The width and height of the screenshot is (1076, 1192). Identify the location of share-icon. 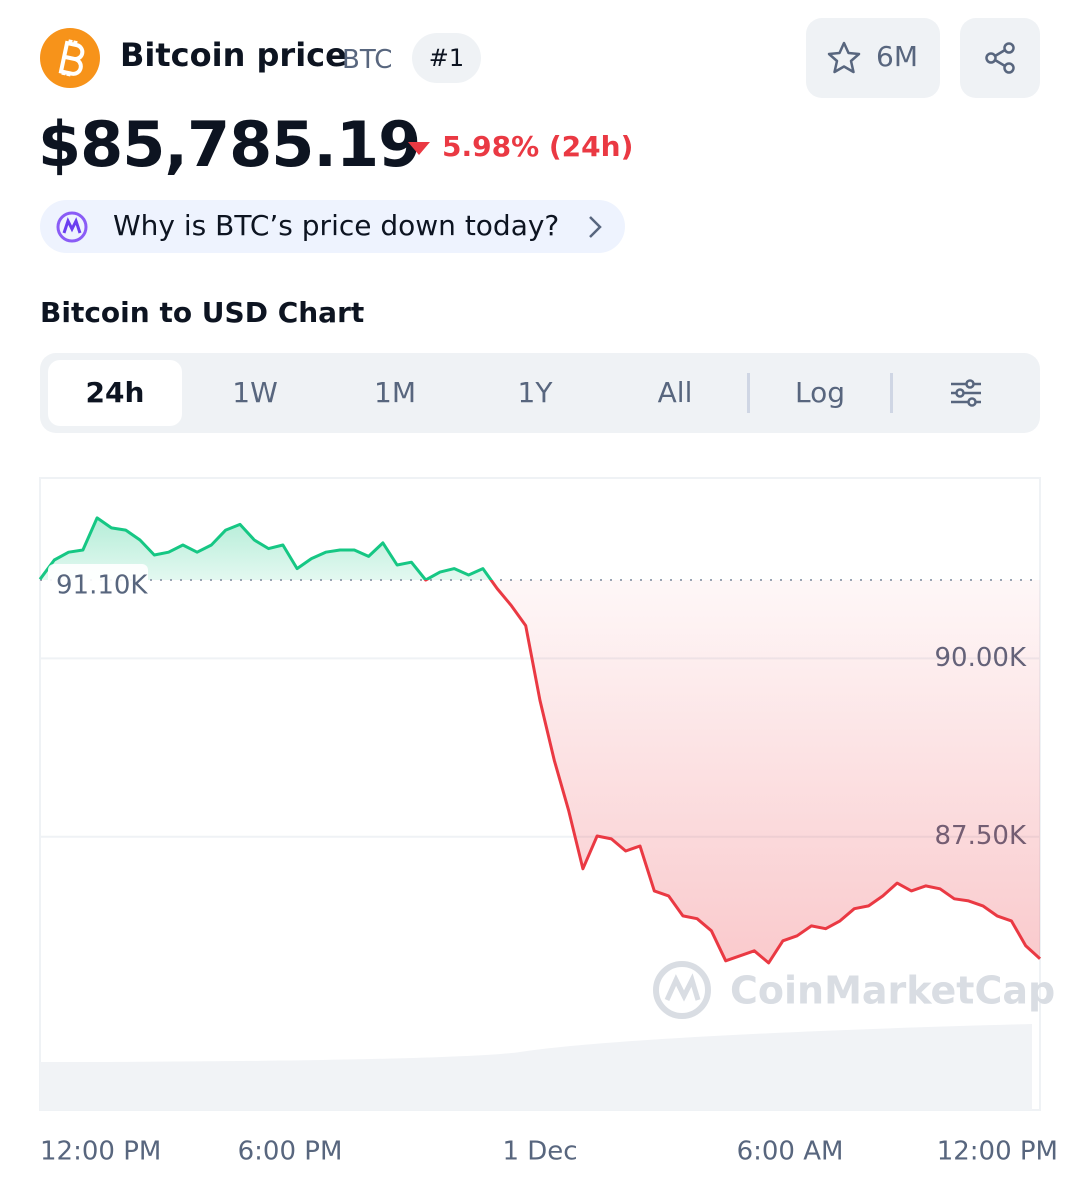
(1000, 58).